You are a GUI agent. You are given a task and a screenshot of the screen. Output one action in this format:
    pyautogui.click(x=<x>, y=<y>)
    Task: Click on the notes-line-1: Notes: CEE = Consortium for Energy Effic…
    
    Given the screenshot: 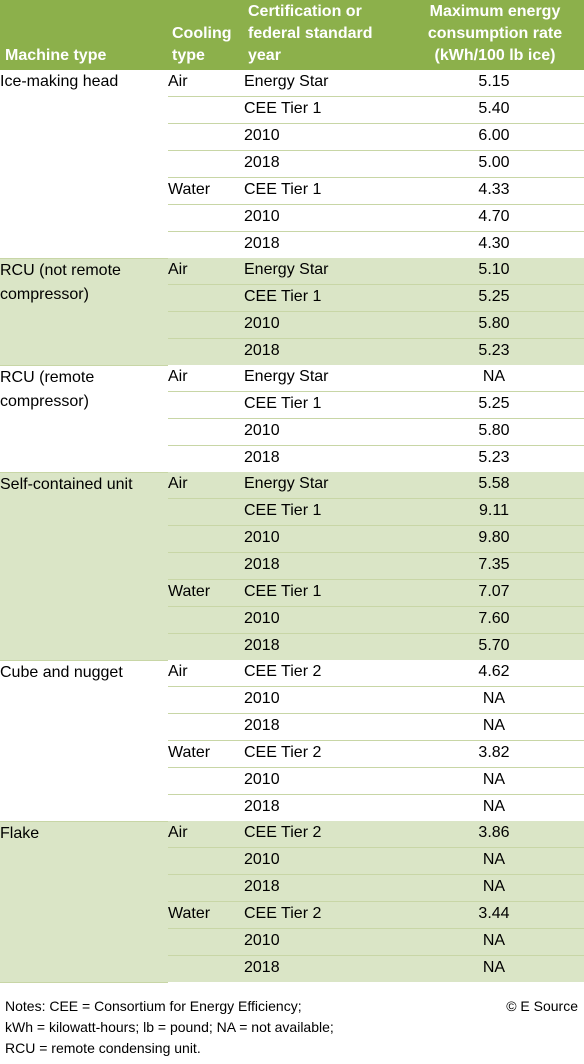 What is the action you would take?
    pyautogui.click(x=153, y=1006)
    